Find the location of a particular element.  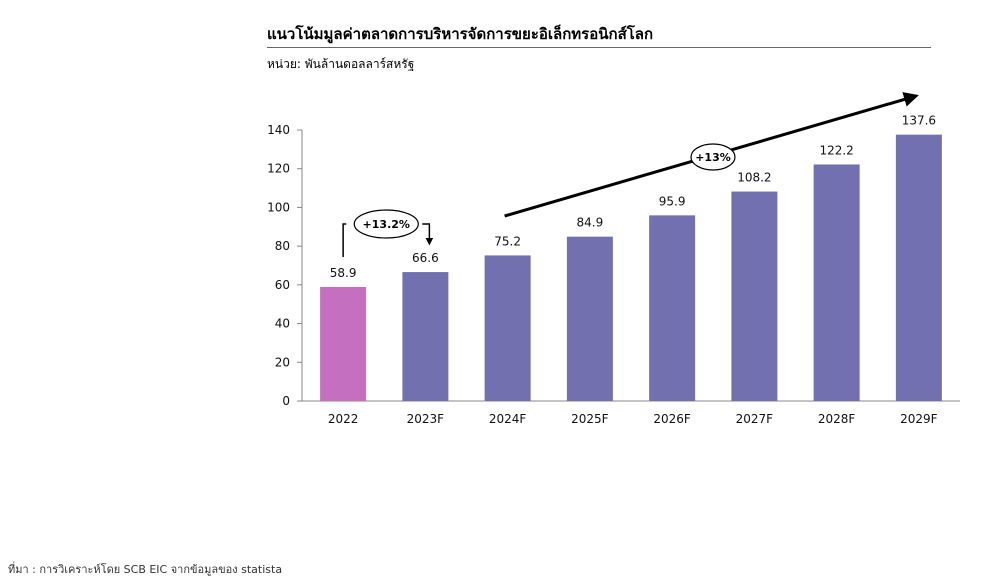

bar-value-label: 58.9 is located at coordinates (343, 273).